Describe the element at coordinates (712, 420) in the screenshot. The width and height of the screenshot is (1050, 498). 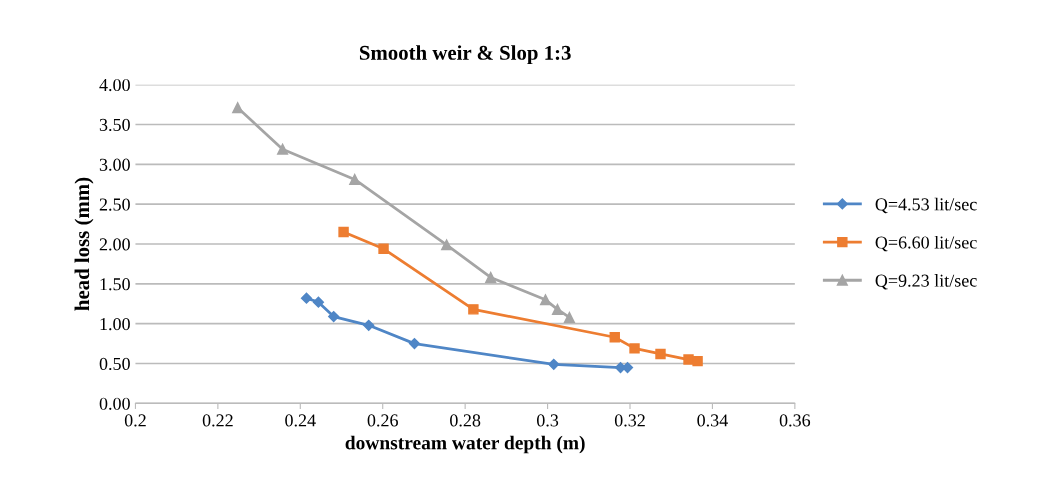
I see `x-tick-label: 0.34` at that location.